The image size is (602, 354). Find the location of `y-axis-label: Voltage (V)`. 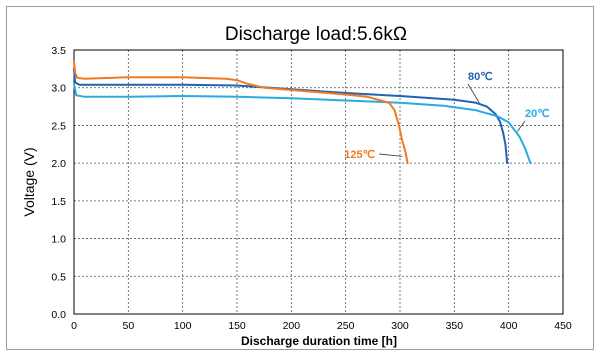

y-axis-label: Voltage (V) is located at coordinates (29, 181).